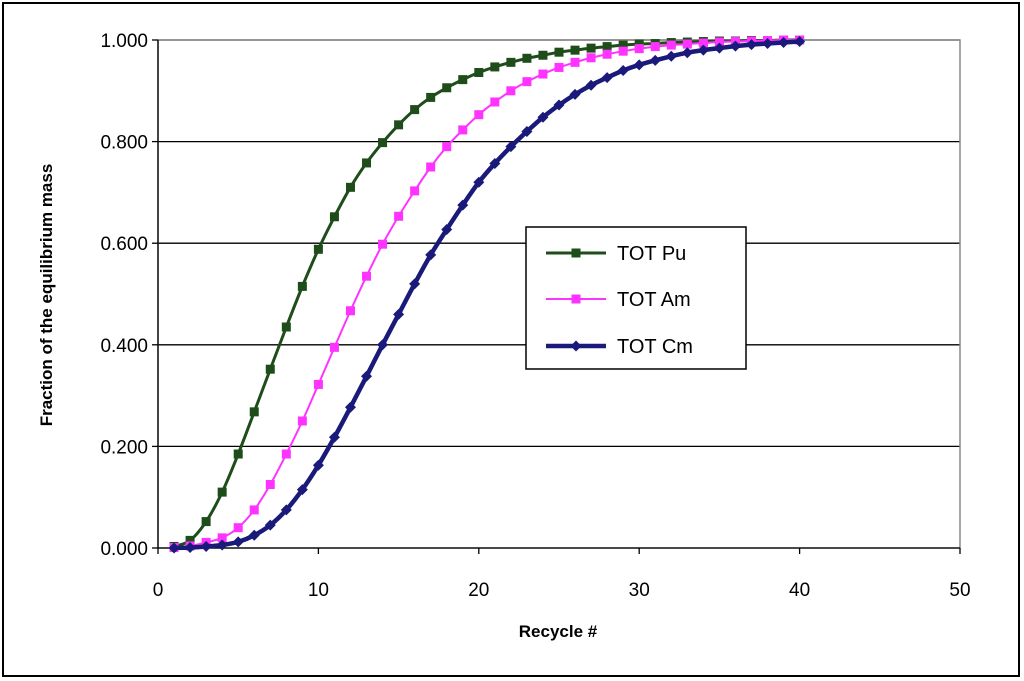 The height and width of the screenshot is (681, 1024). I want to click on legend-item-tot-am: TOT Am, so click(618, 300).